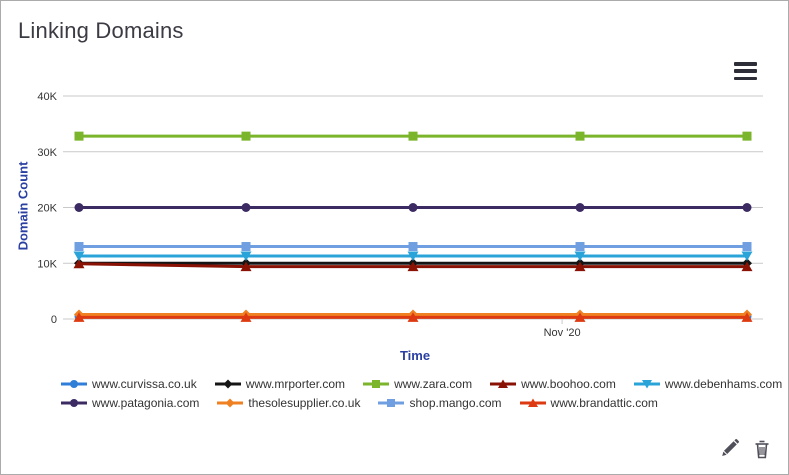 This screenshot has height=475, width=789. I want to click on x-axis-title: Time, so click(415, 355).